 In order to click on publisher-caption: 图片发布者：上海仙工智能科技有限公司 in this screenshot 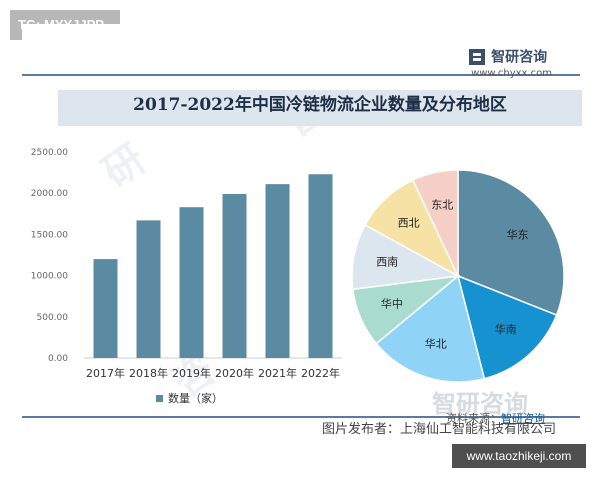, I will do `click(439, 429)`.